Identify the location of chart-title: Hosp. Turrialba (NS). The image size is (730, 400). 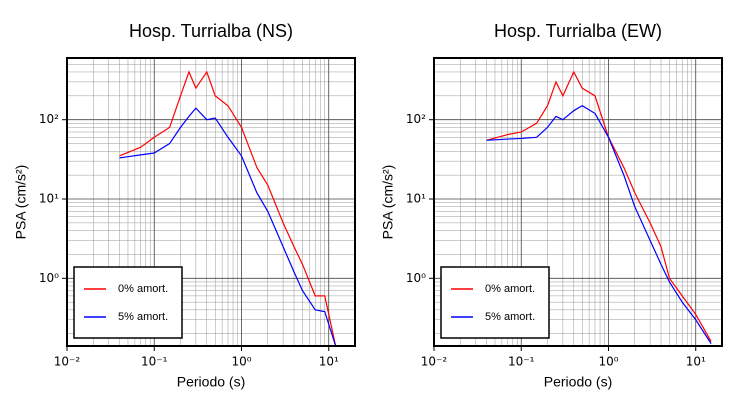
(211, 31).